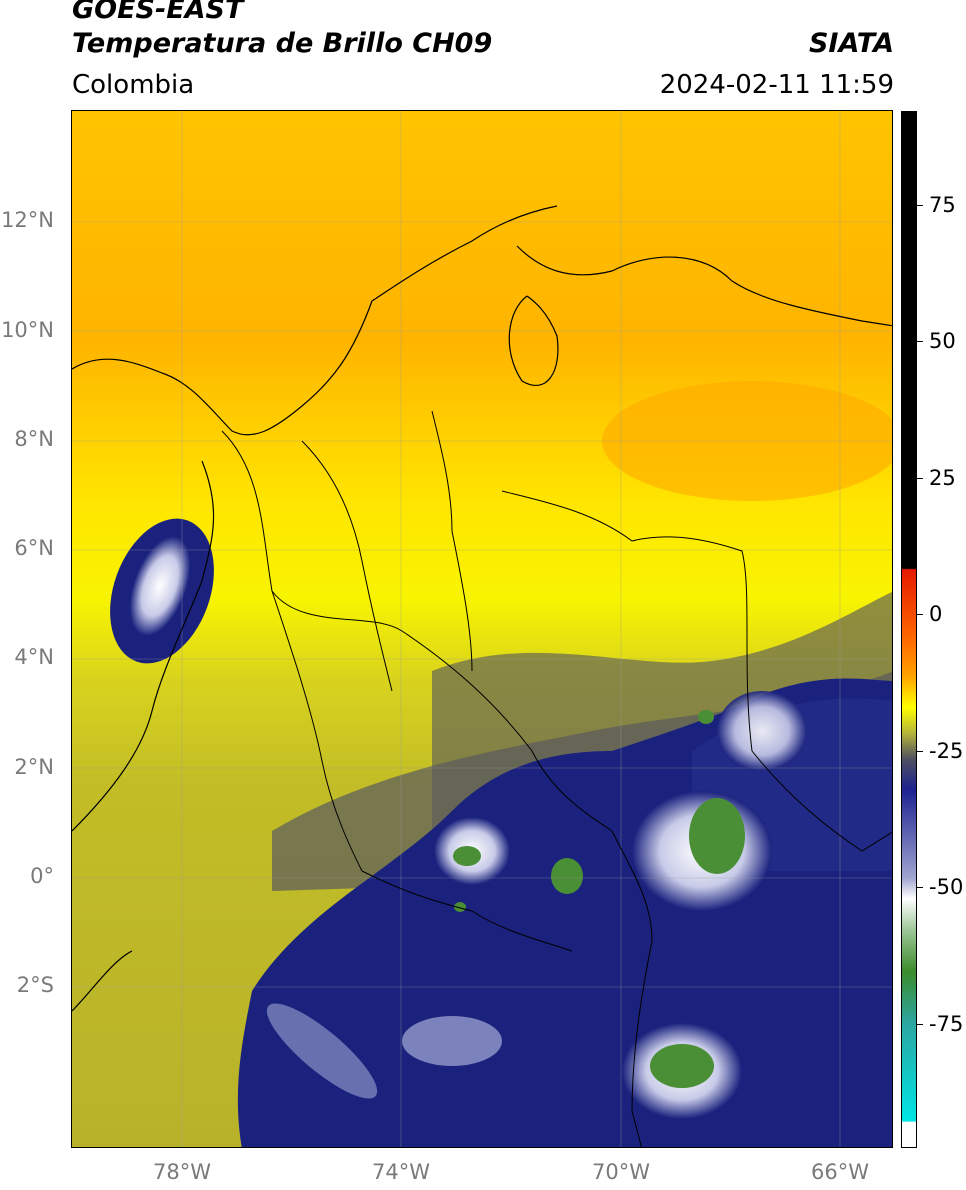  Describe the element at coordinates (322, 1051) in the screenshot. I see `cloud-streak` at that location.